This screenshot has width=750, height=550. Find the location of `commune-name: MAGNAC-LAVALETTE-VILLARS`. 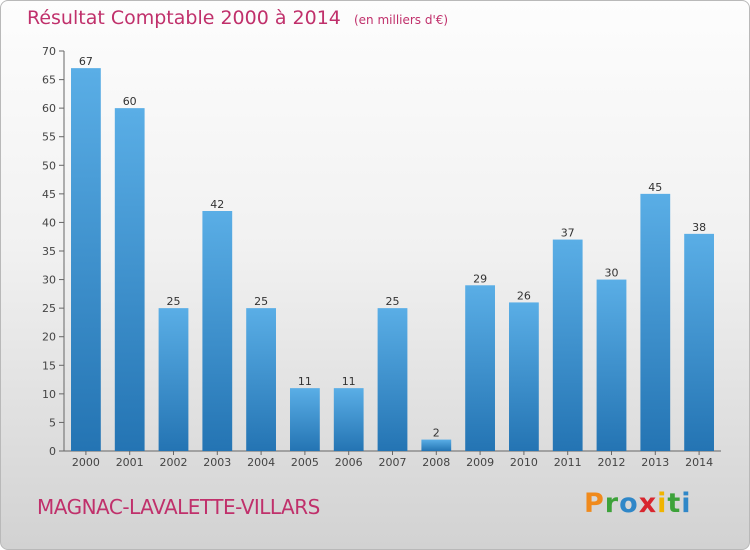

commune-name: MAGNAC-LAVALETTE-VILLARS is located at coordinates (178, 507).